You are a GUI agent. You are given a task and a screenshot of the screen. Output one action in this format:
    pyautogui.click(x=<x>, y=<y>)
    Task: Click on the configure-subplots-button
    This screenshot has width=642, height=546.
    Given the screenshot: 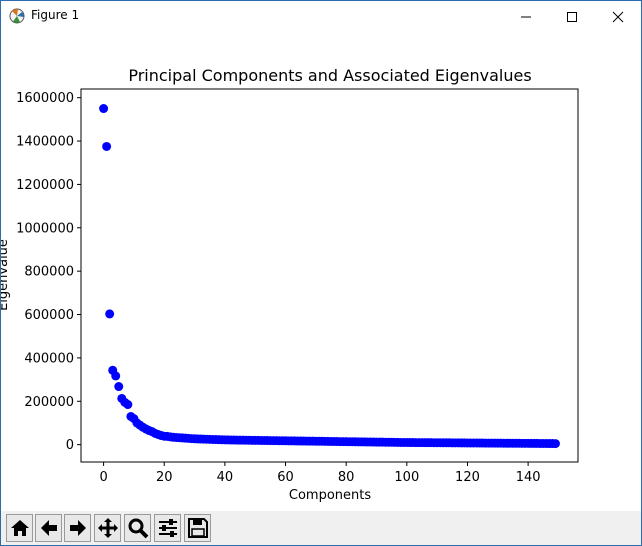 What is the action you would take?
    pyautogui.click(x=167, y=528)
    